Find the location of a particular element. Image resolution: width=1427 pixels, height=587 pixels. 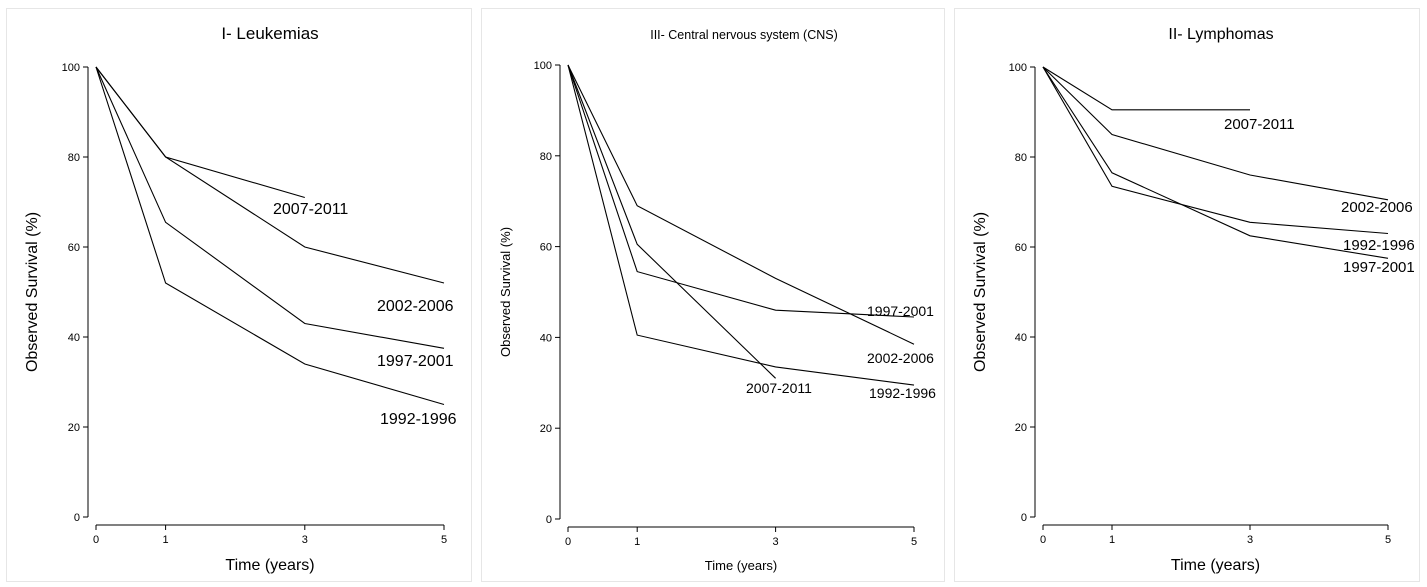

chart-title: II- Lymphomas is located at coordinates (1220, 34).